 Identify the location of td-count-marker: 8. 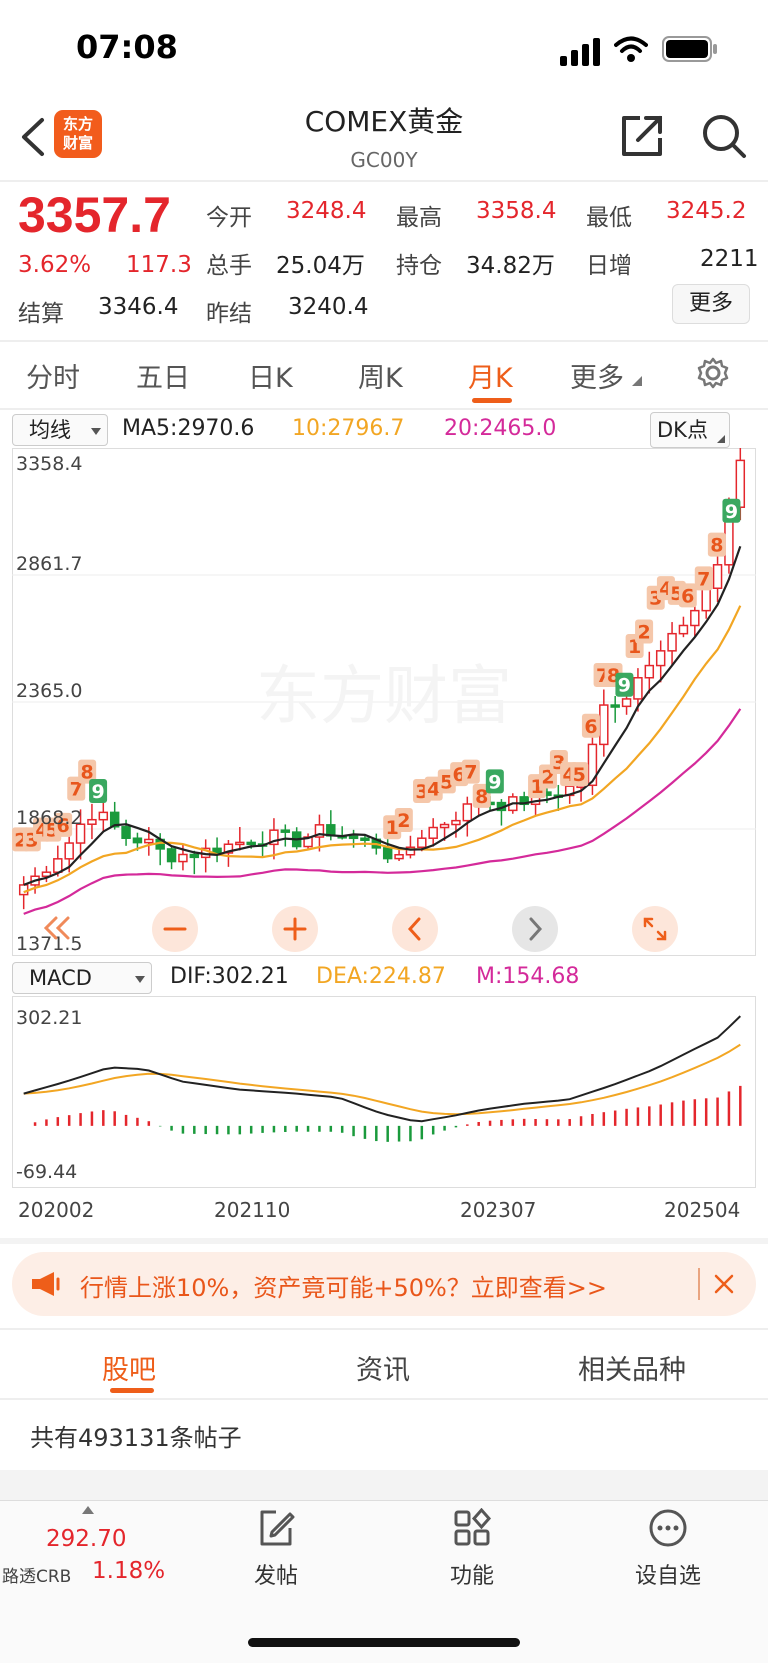
(87, 771).